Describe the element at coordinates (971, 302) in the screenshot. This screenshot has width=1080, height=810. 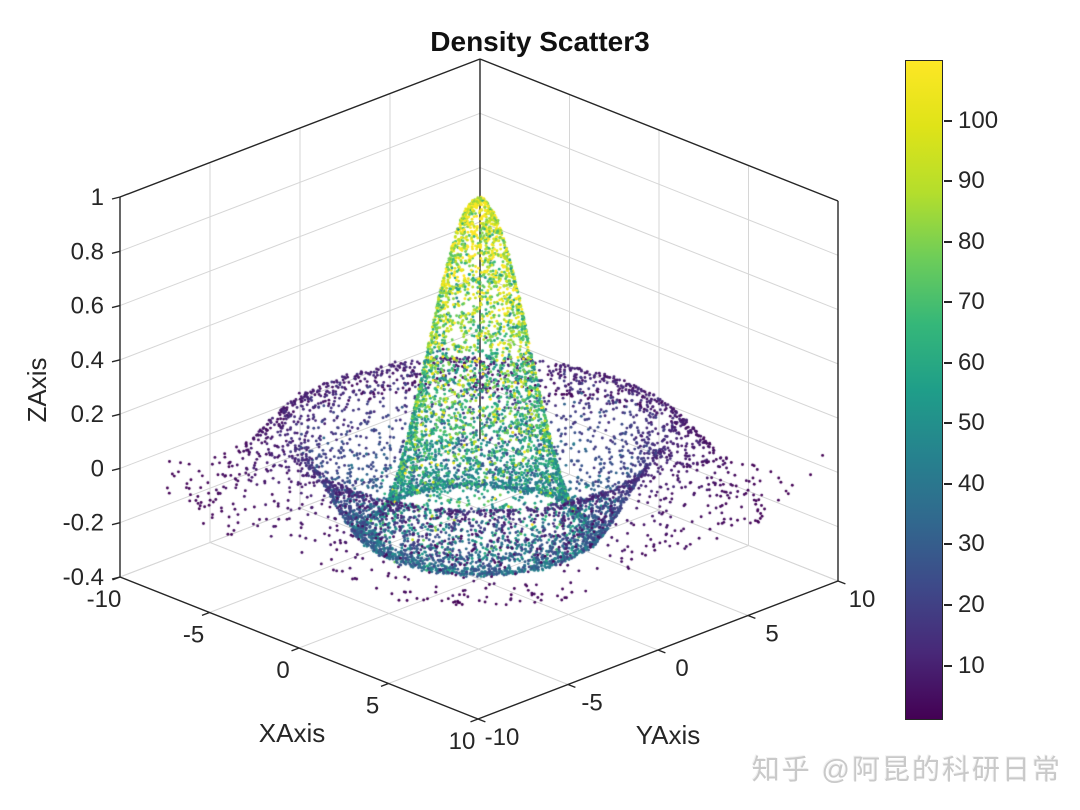
I see `colorbar-tick-label: 70` at that location.